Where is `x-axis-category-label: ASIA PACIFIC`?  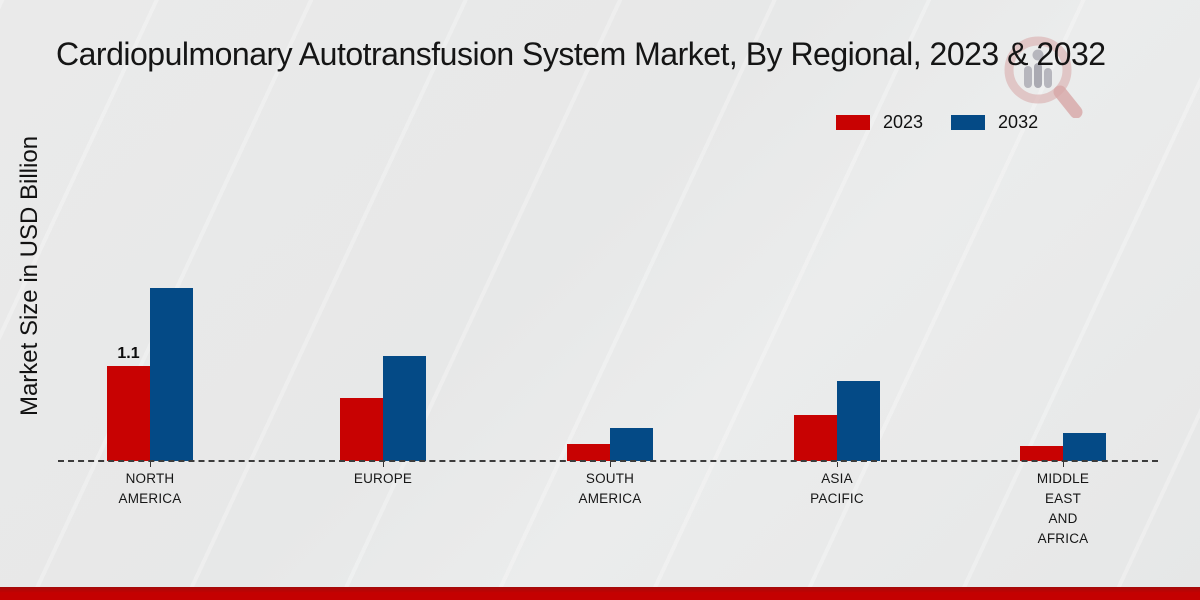
x-axis-category-label: ASIA PACIFIC is located at coordinates (837, 488).